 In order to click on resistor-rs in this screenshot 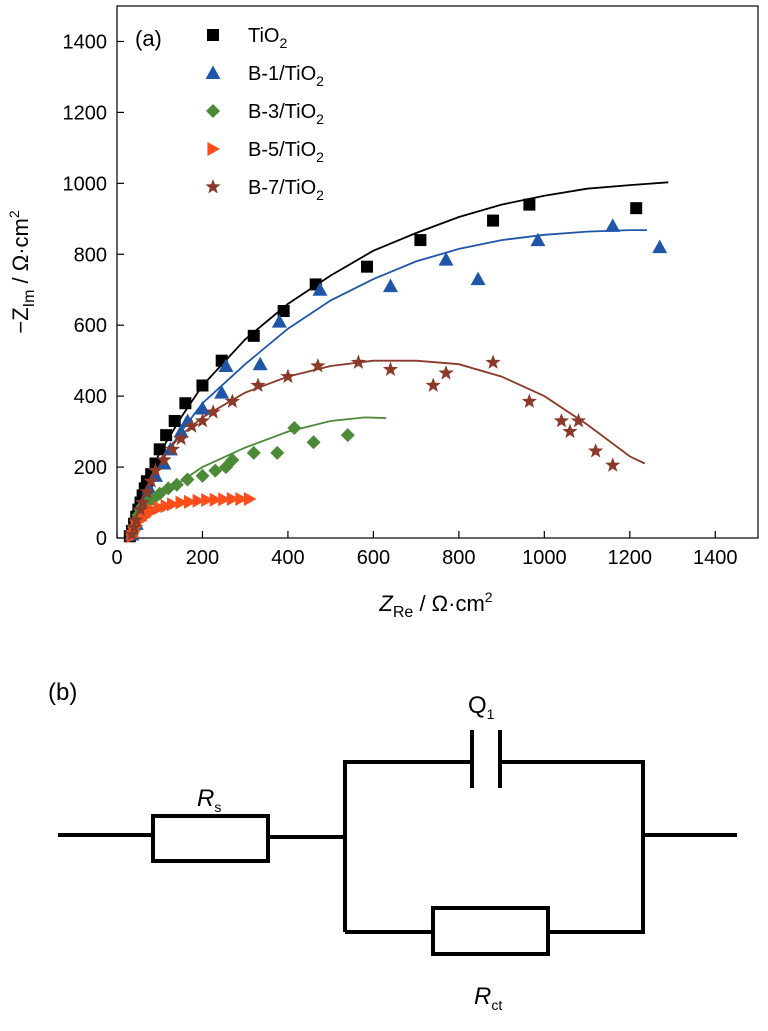, I will do `click(210, 838)`.